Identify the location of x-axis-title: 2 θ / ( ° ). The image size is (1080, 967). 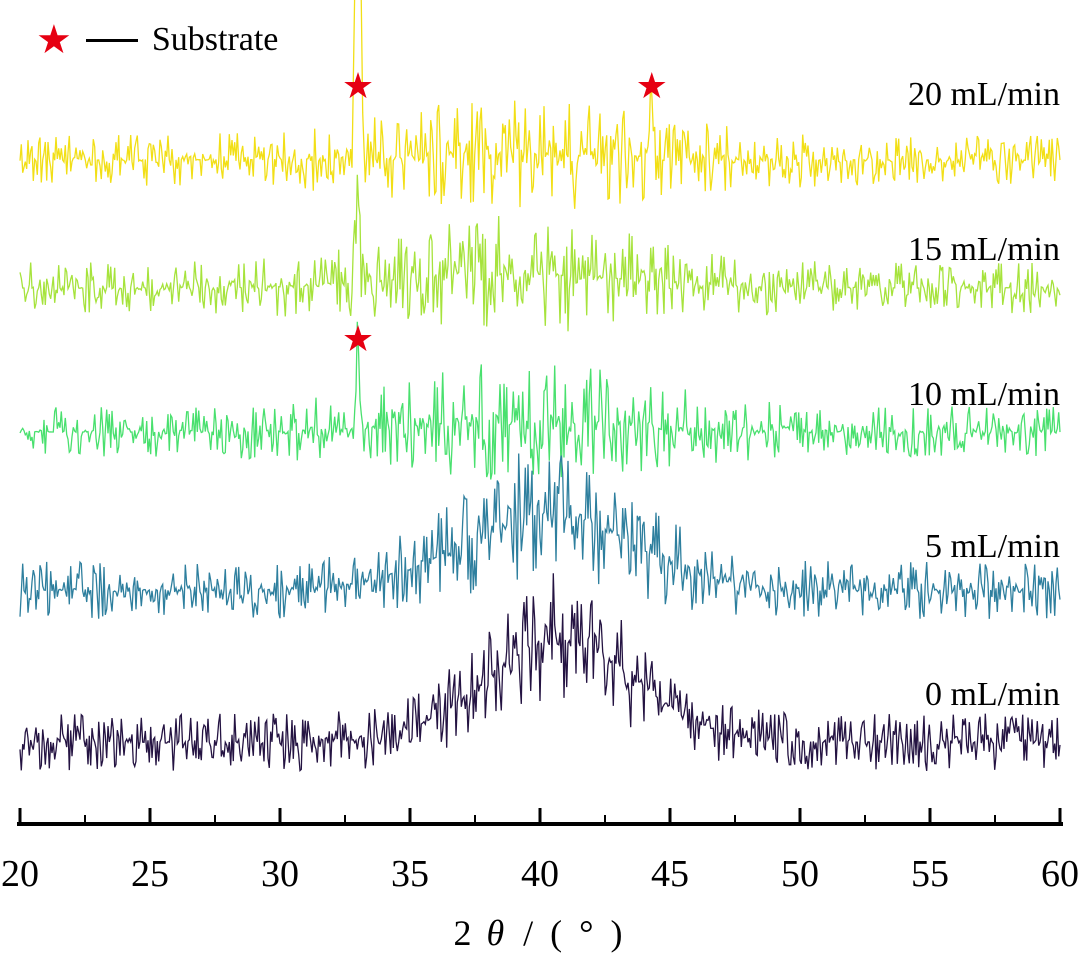
(540, 933).